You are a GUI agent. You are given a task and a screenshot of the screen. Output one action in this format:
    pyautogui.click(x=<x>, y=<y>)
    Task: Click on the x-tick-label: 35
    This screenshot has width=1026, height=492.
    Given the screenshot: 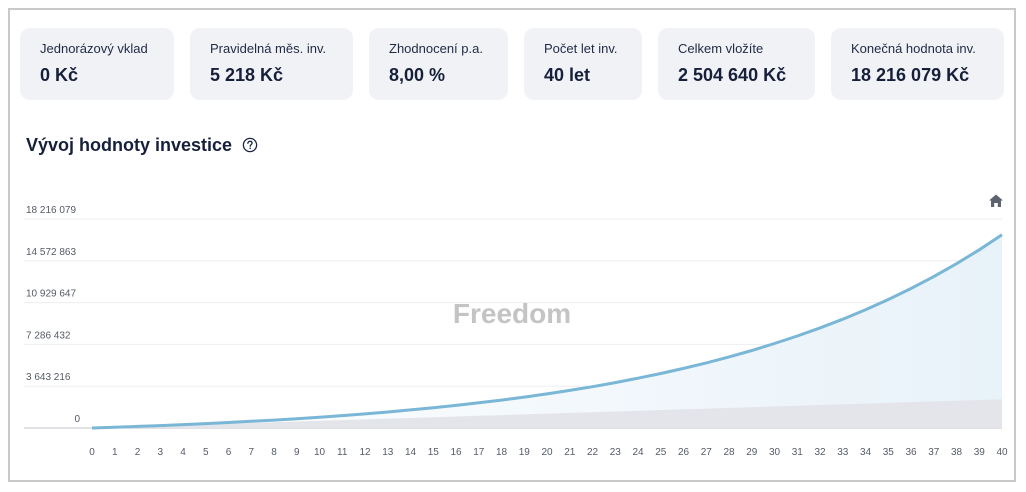 What is the action you would take?
    pyautogui.click(x=889, y=452)
    